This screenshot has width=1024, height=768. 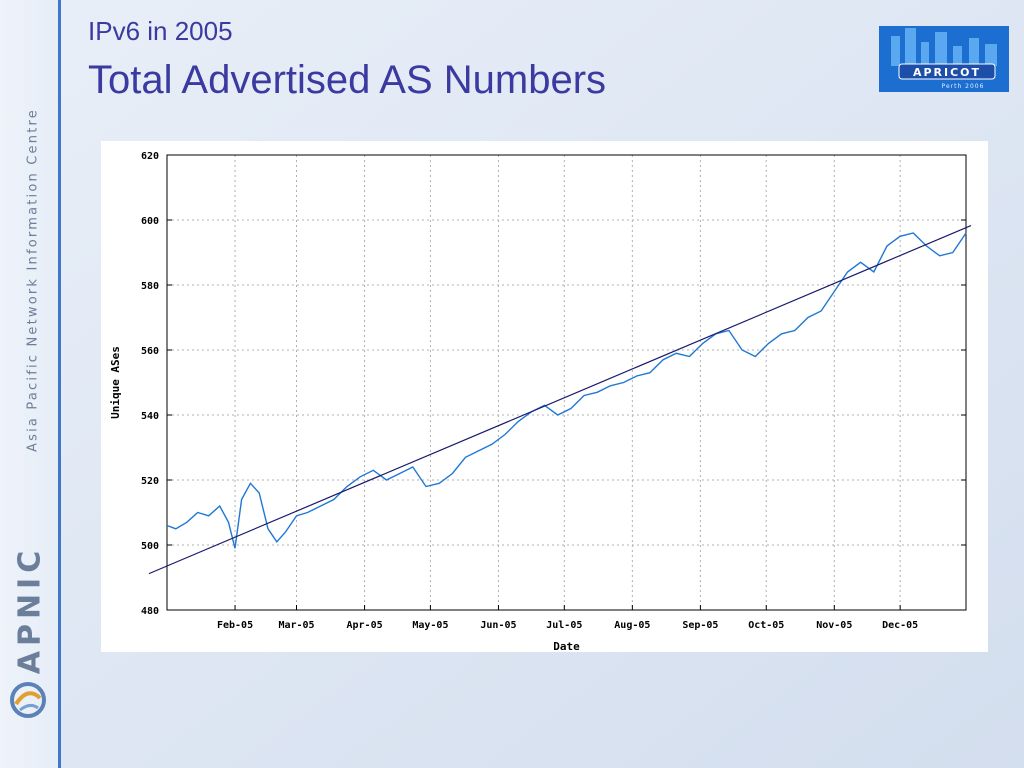 I want to click on y-tick-label: 620, so click(x=150, y=156).